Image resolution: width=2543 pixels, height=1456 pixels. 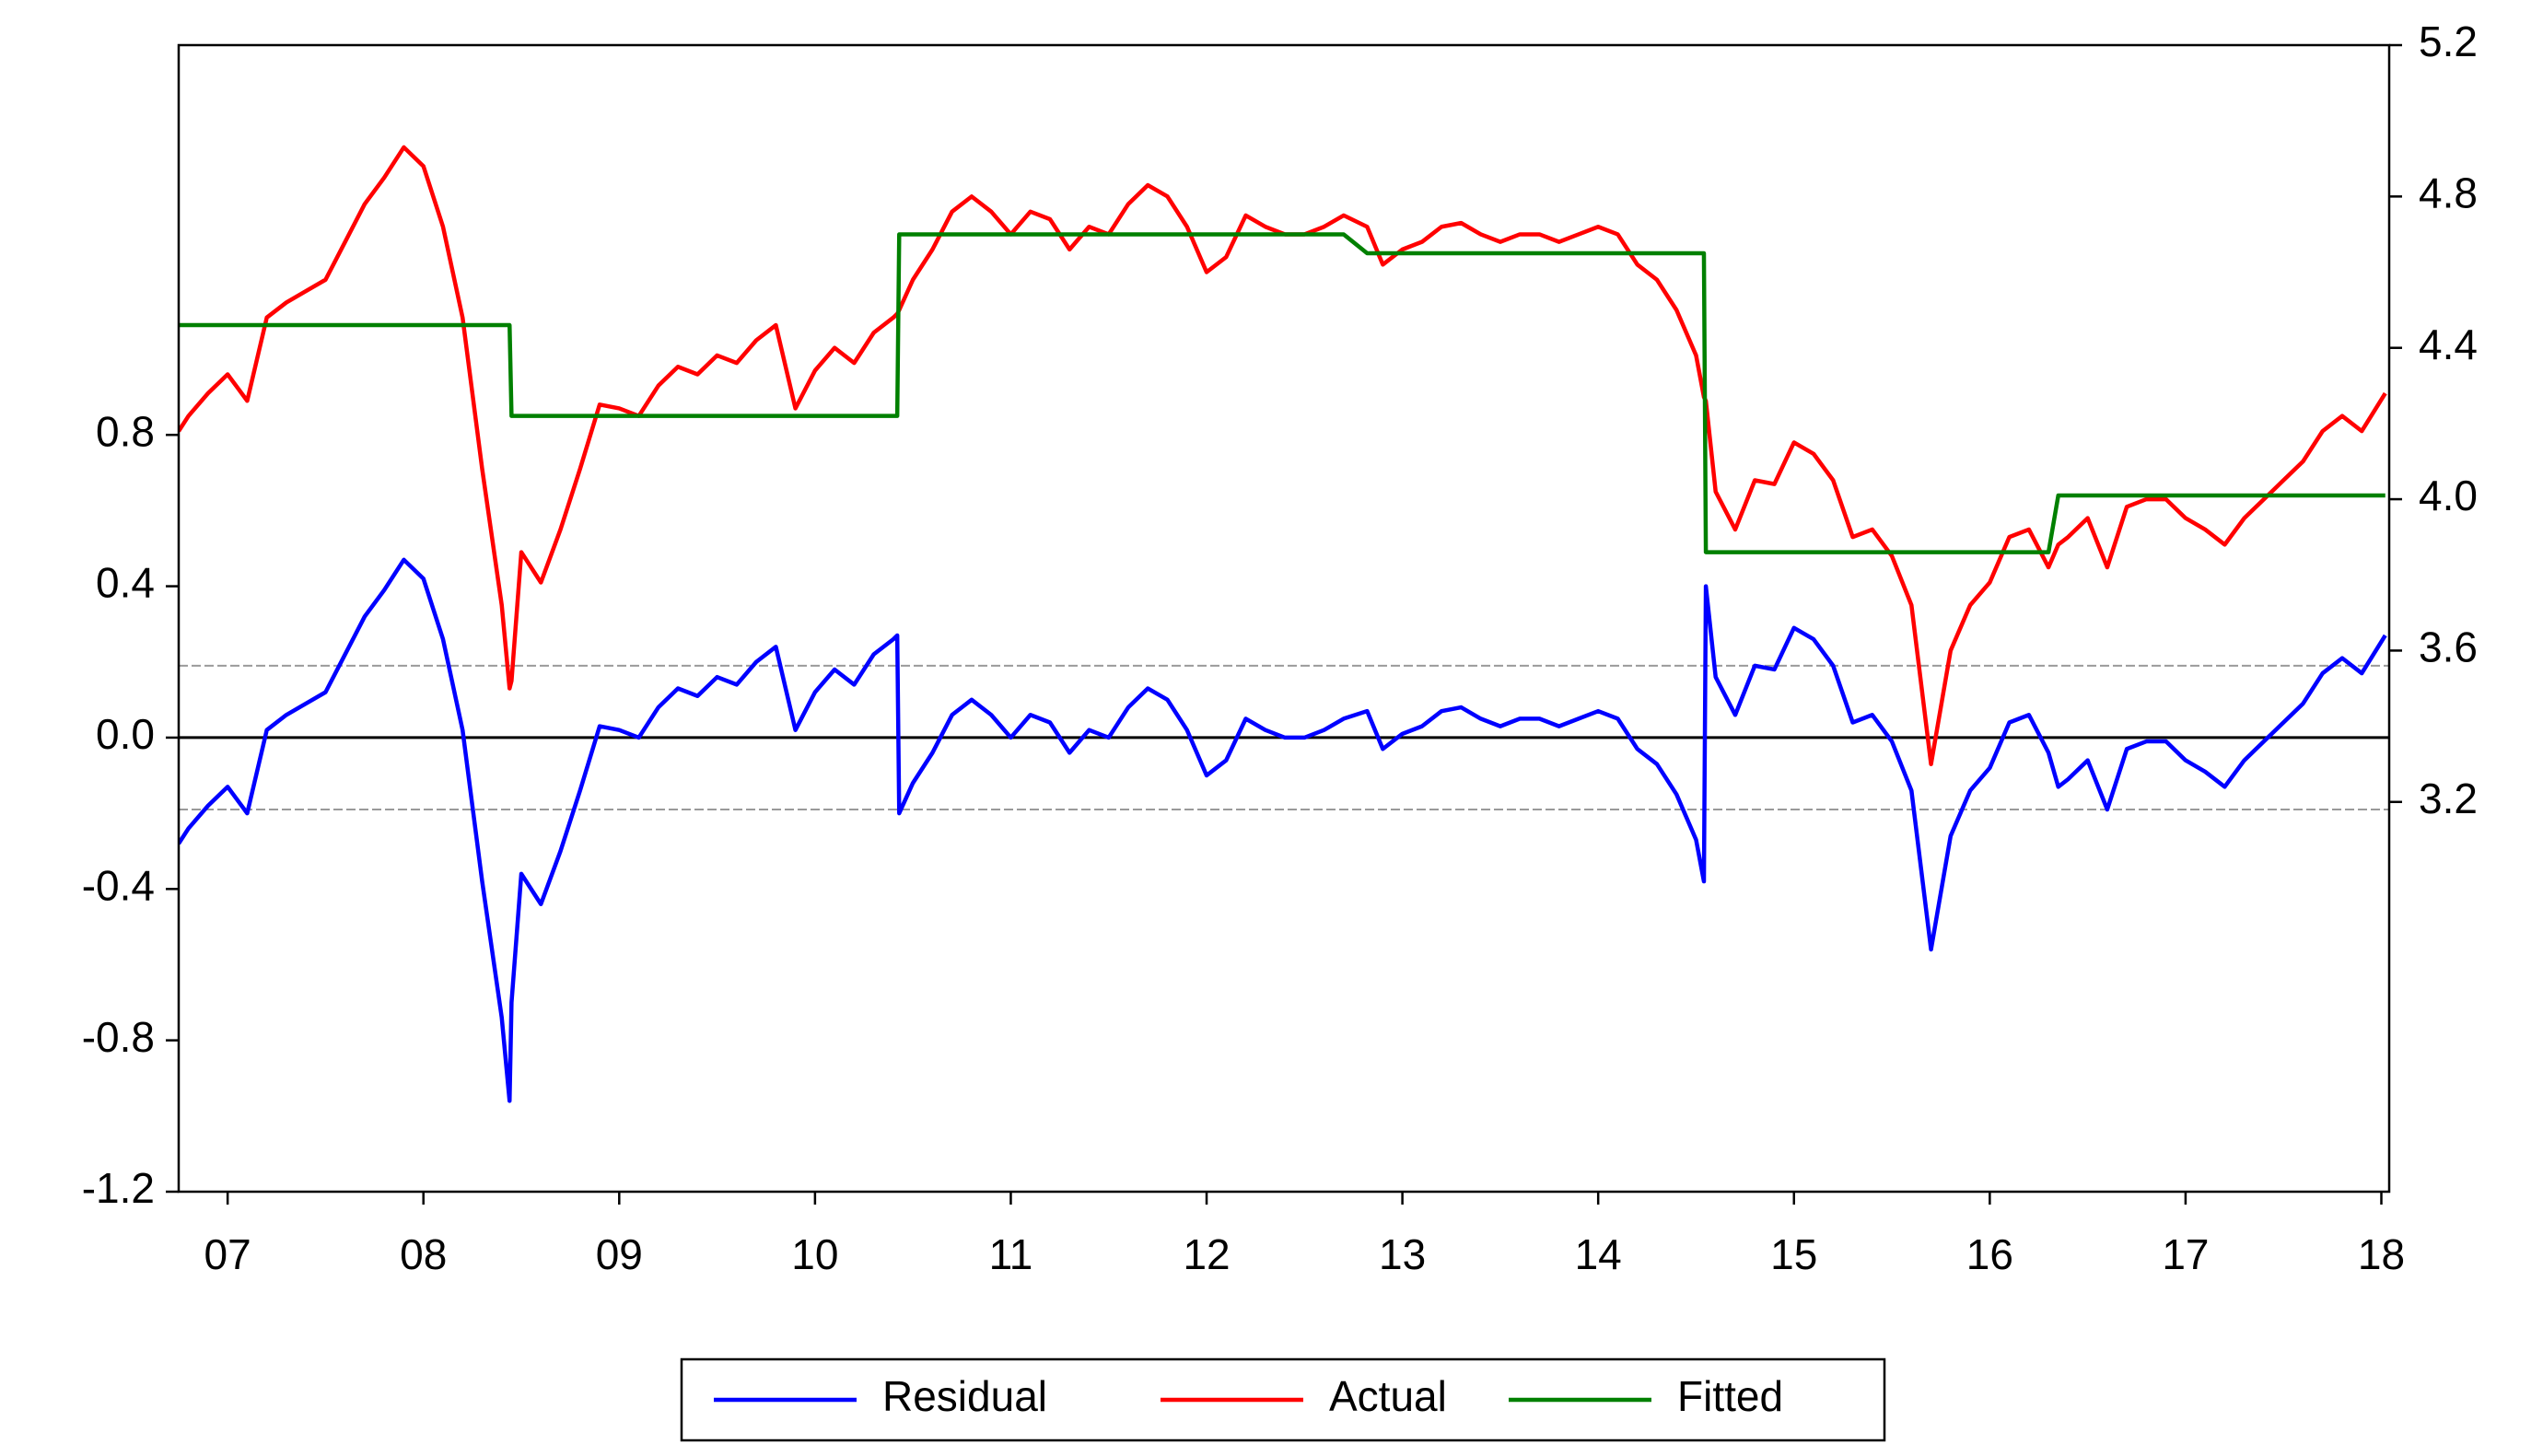 What do you see at coordinates (2448, 495) in the screenshot?
I see `y2-tick-label: 4.0` at bounding box center [2448, 495].